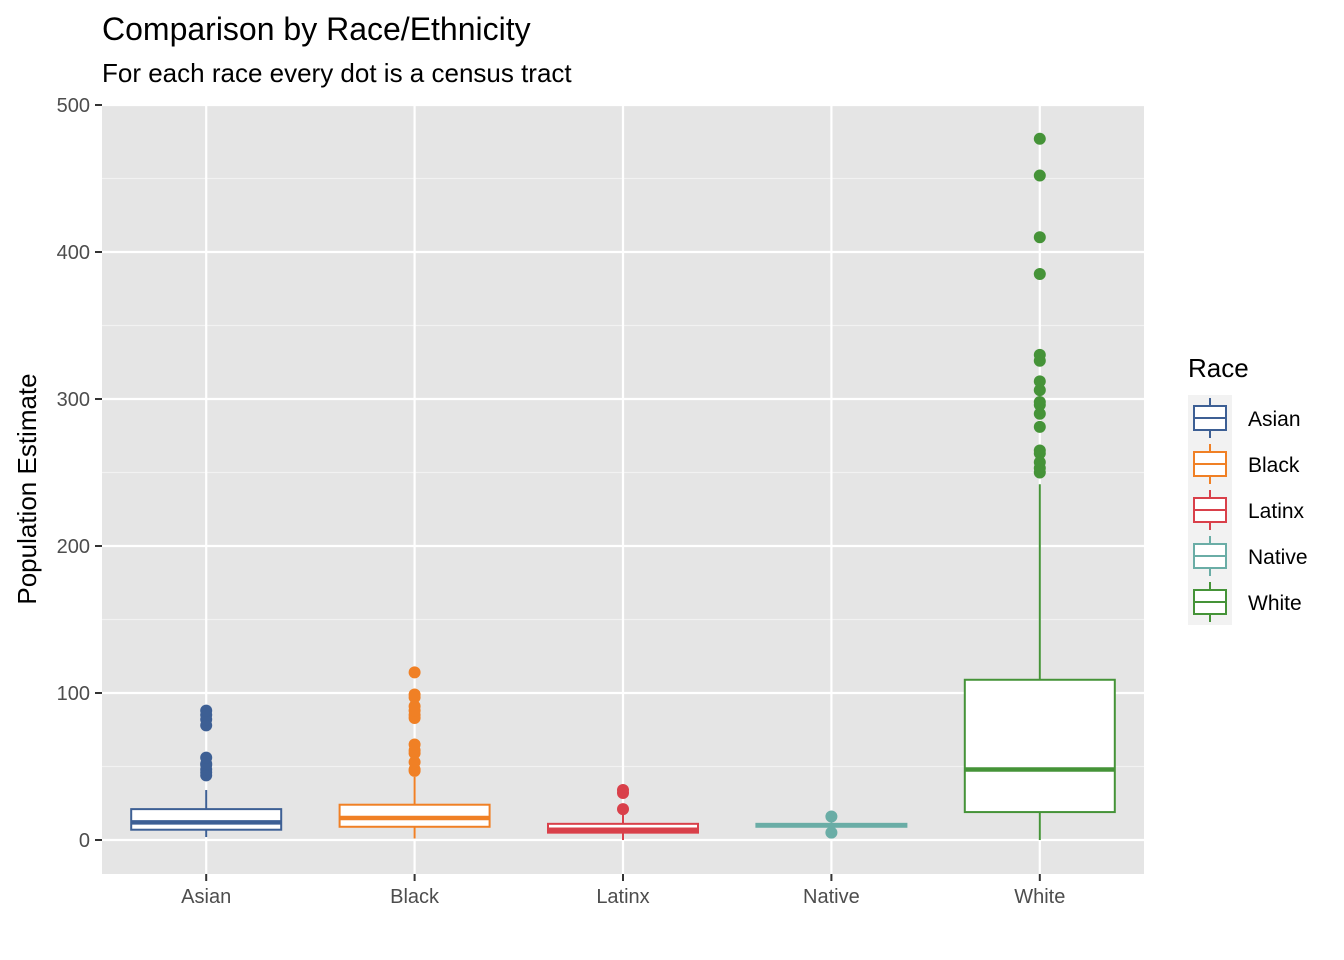 The image size is (1344, 960). What do you see at coordinates (73, 547) in the screenshot?
I see `y-tick-label: 200` at bounding box center [73, 547].